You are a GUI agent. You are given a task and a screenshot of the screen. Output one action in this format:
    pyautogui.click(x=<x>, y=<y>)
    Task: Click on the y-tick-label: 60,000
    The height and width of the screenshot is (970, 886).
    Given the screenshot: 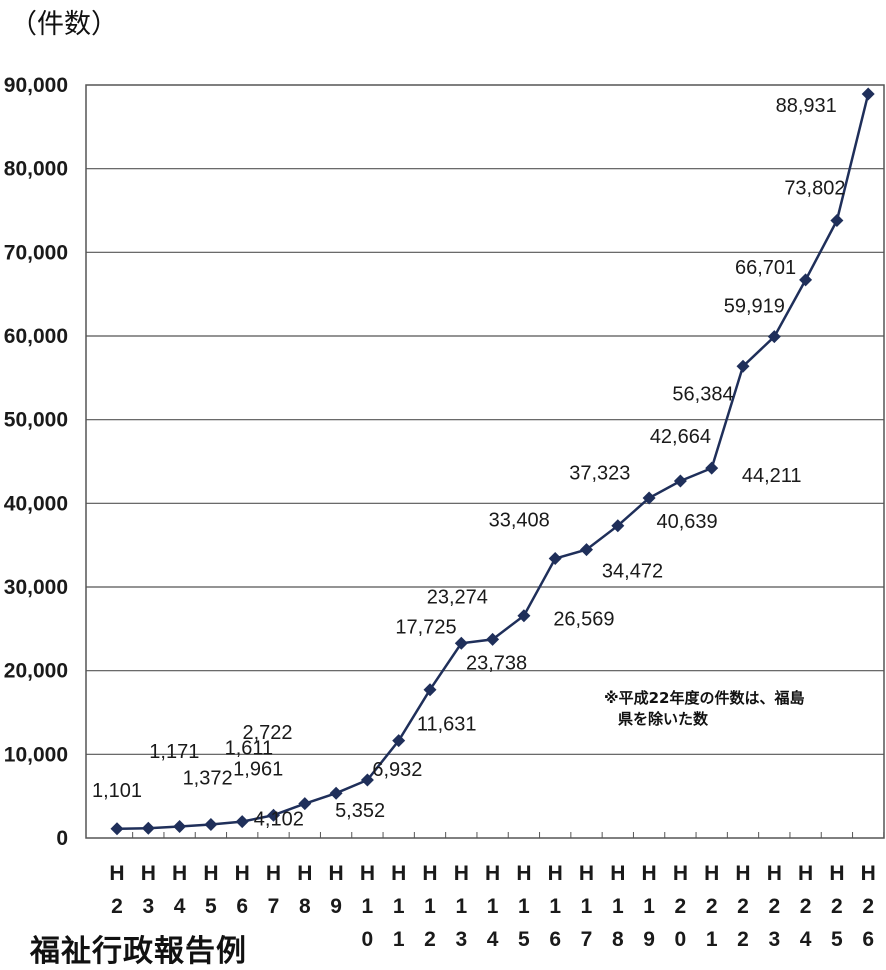 What is the action you would take?
    pyautogui.click(x=36, y=336)
    